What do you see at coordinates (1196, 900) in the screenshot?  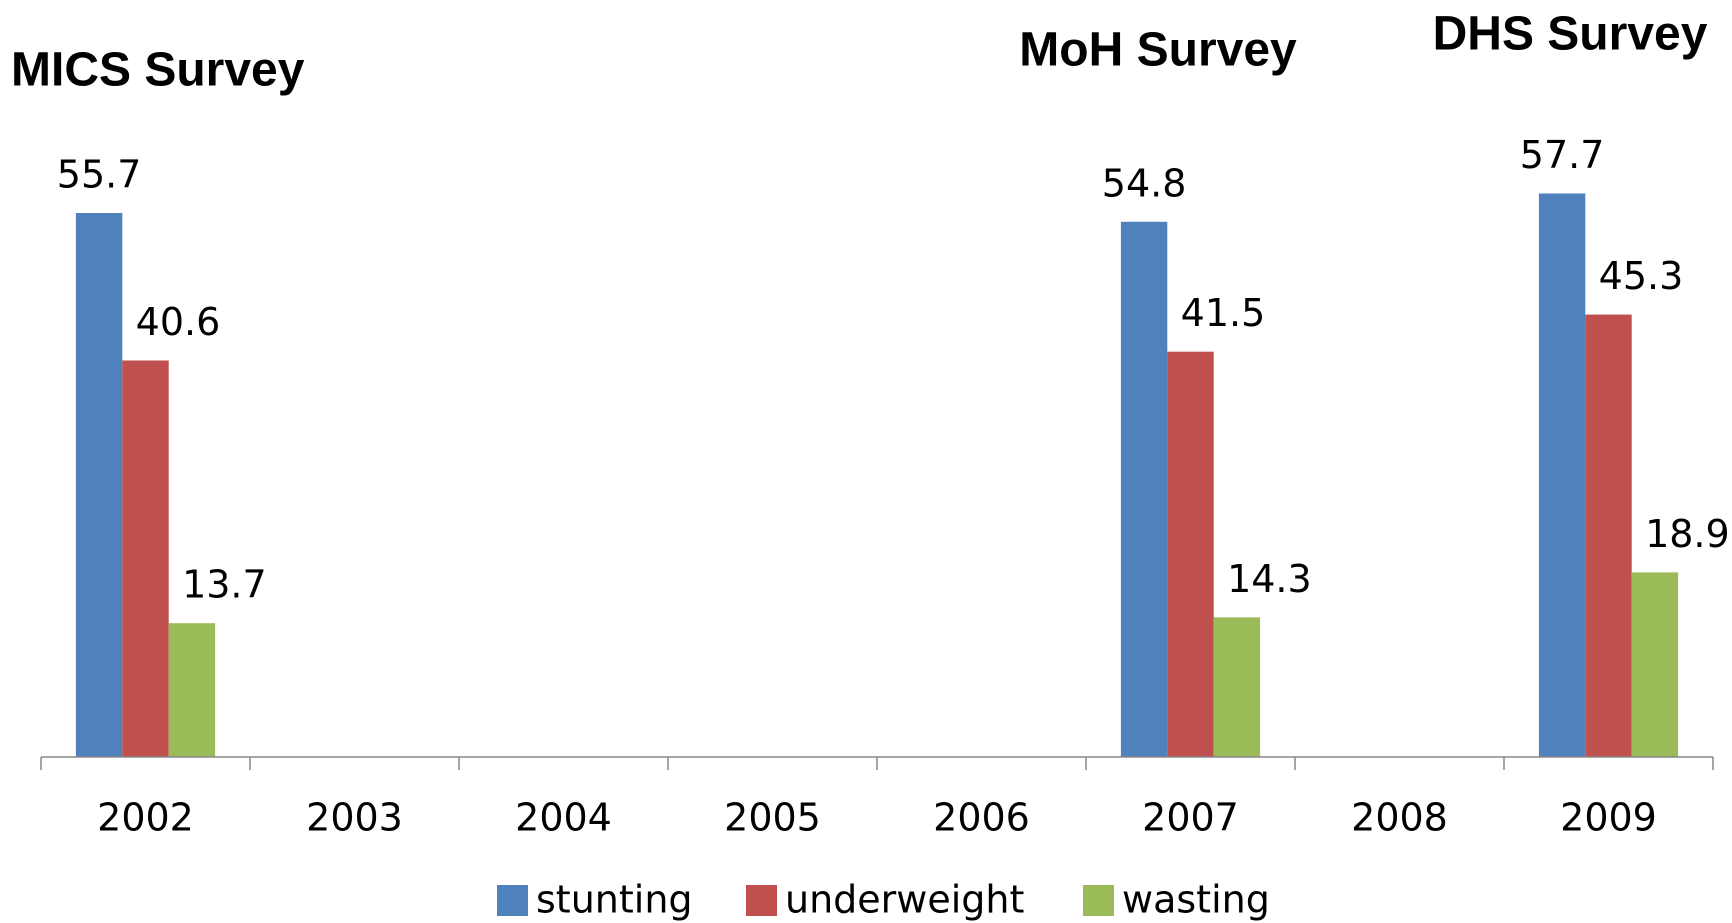 I see `legend-label: wasting` at bounding box center [1196, 900].